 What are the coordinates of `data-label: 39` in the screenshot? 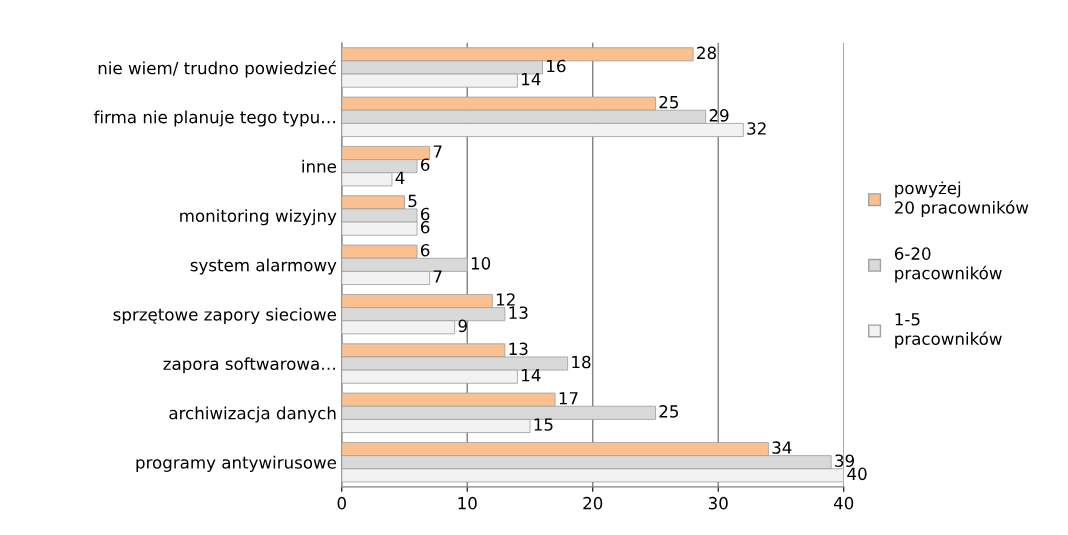 It's located at (844, 461).